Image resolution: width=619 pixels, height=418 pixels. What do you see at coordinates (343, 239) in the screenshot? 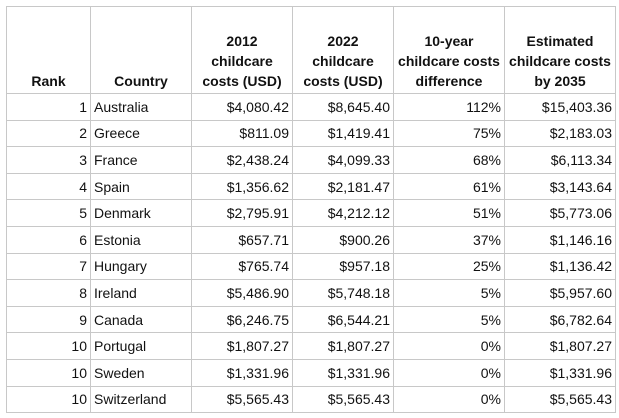
I see `cost-2022-cell: $900.26` at bounding box center [343, 239].